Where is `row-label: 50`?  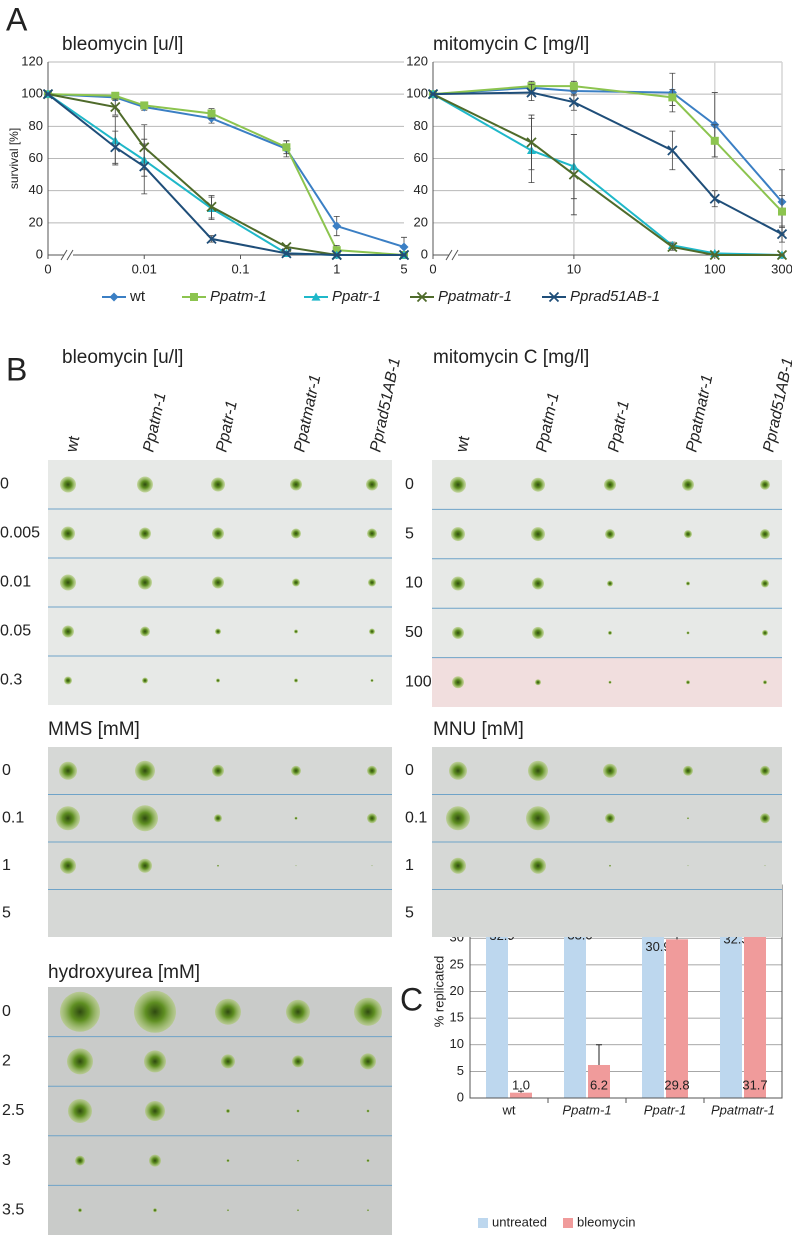
row-label: 50 is located at coordinates (414, 632).